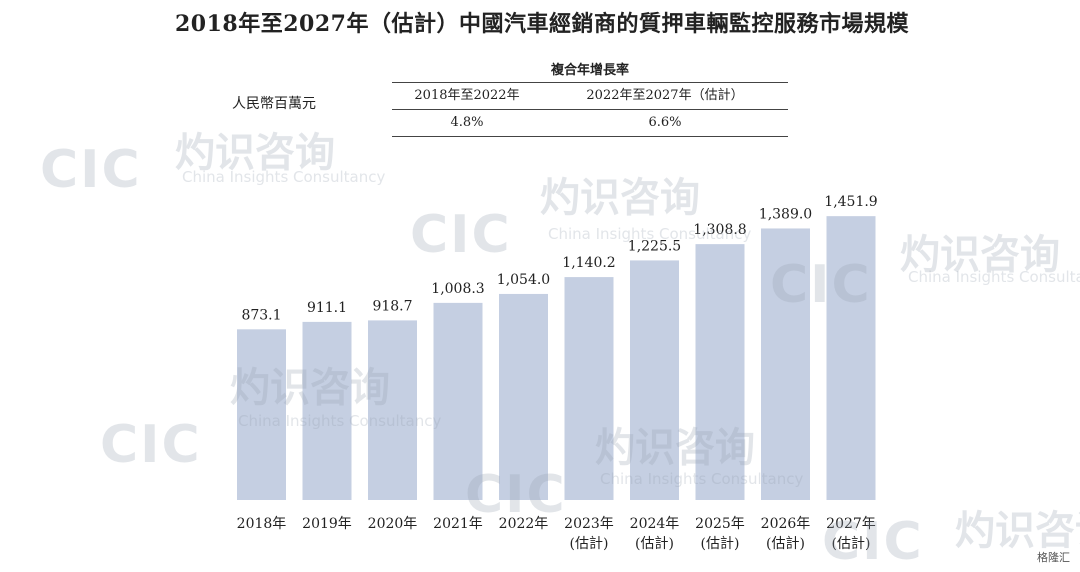 The height and width of the screenshot is (572, 1080). I want to click on bar-2026年, so click(785, 364).